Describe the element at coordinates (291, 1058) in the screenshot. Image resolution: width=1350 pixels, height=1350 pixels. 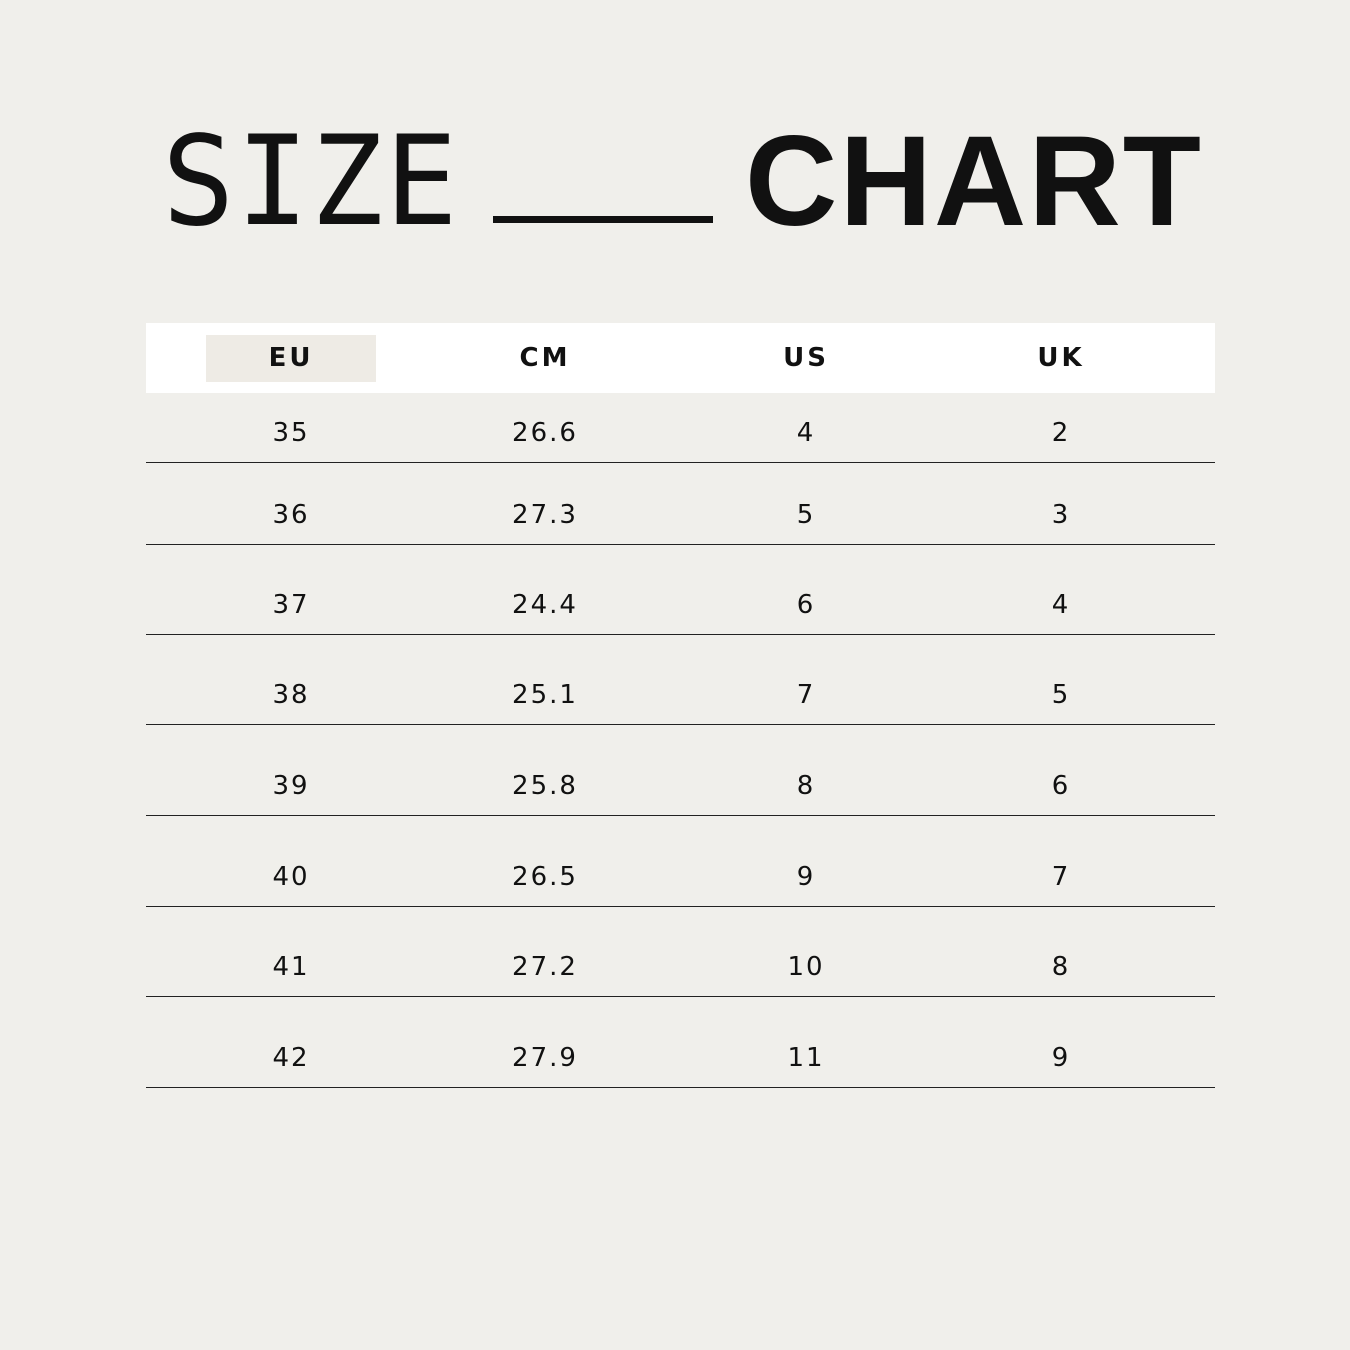
I see `cell-eu: 42` at that location.